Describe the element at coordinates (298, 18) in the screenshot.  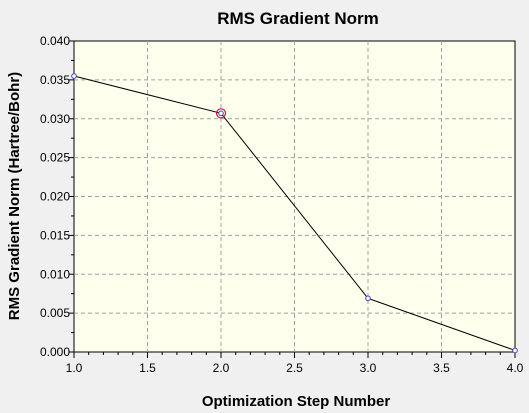
I see `chart-title: RMS Gradient Norm` at that location.